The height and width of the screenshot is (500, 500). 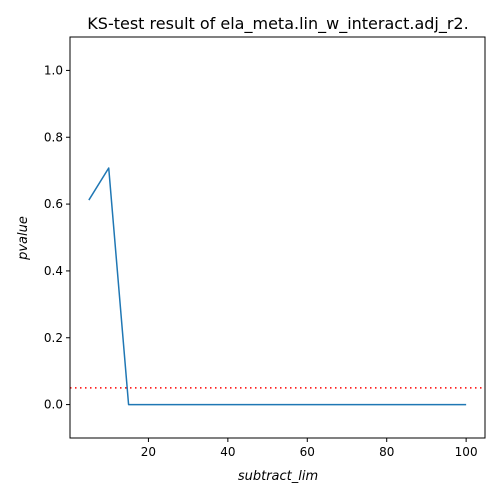 What do you see at coordinates (53, 338) in the screenshot?
I see `y-tick-label: 0.2` at bounding box center [53, 338].